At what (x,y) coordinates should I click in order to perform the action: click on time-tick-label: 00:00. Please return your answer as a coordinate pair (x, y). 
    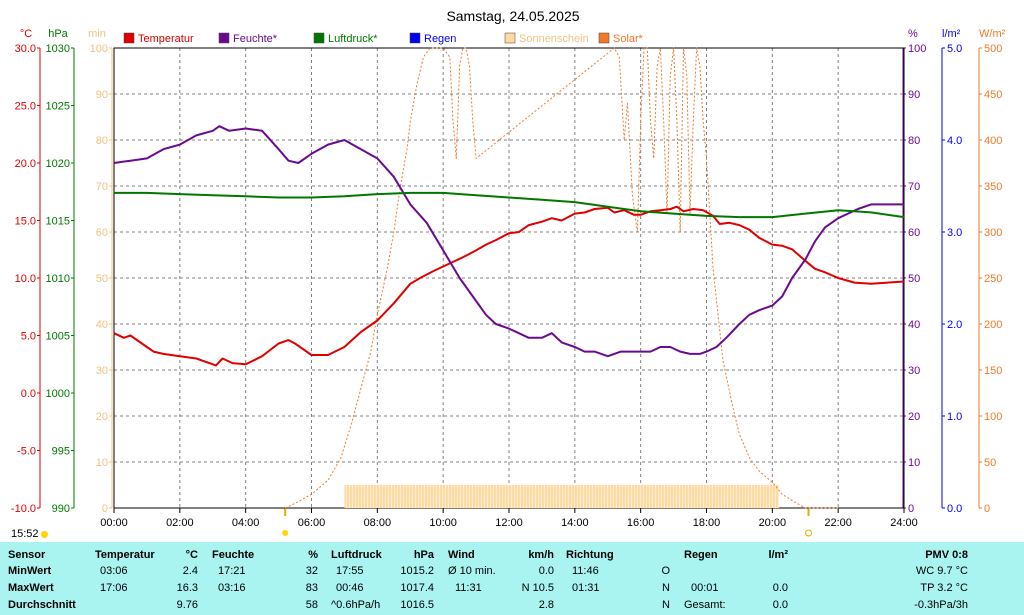
    Looking at the image, I should click on (114, 523).